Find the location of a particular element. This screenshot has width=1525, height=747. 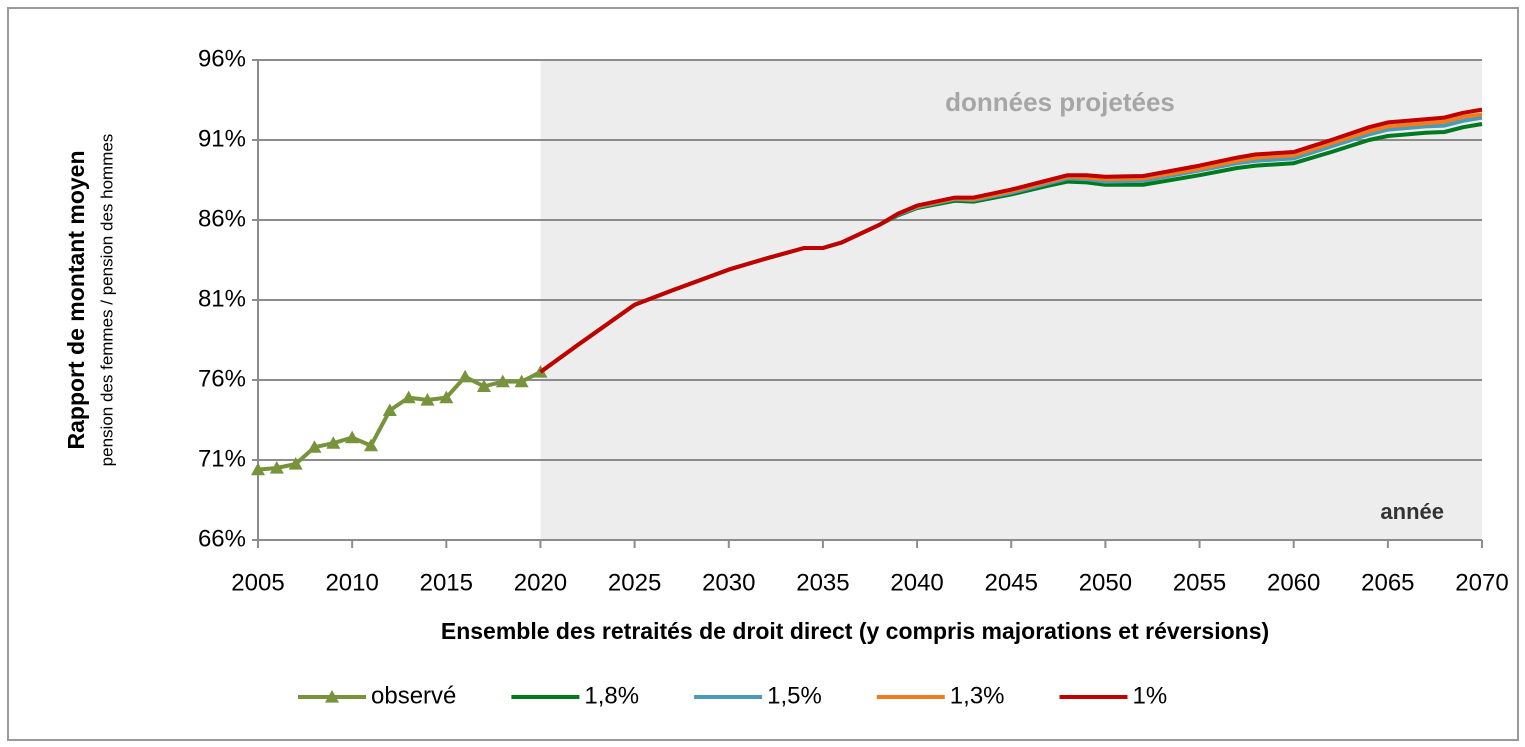

y-tick-label: 96% is located at coordinates (222, 58).